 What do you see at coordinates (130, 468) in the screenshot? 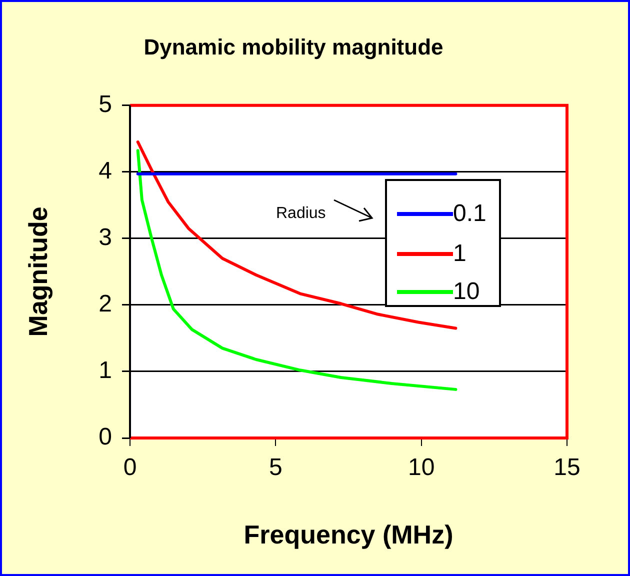
I see `x-tick-label: 0` at bounding box center [130, 468].